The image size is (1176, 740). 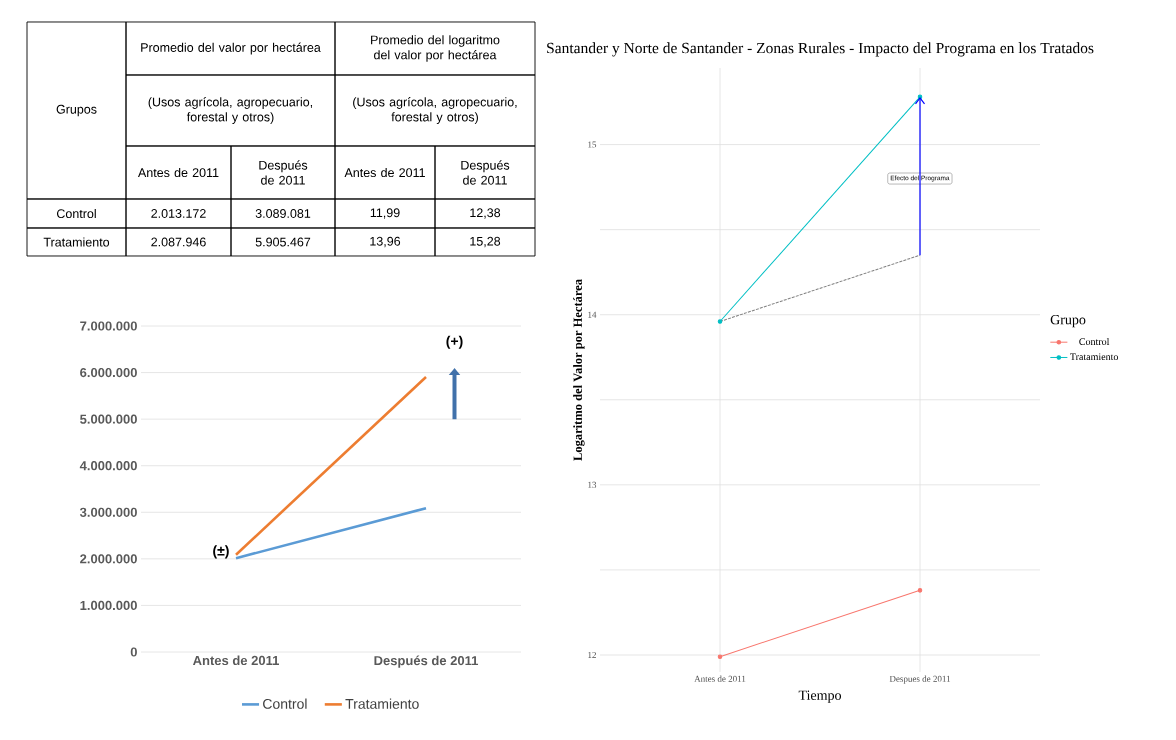 I want to click on text: Control, so click(x=76, y=213).